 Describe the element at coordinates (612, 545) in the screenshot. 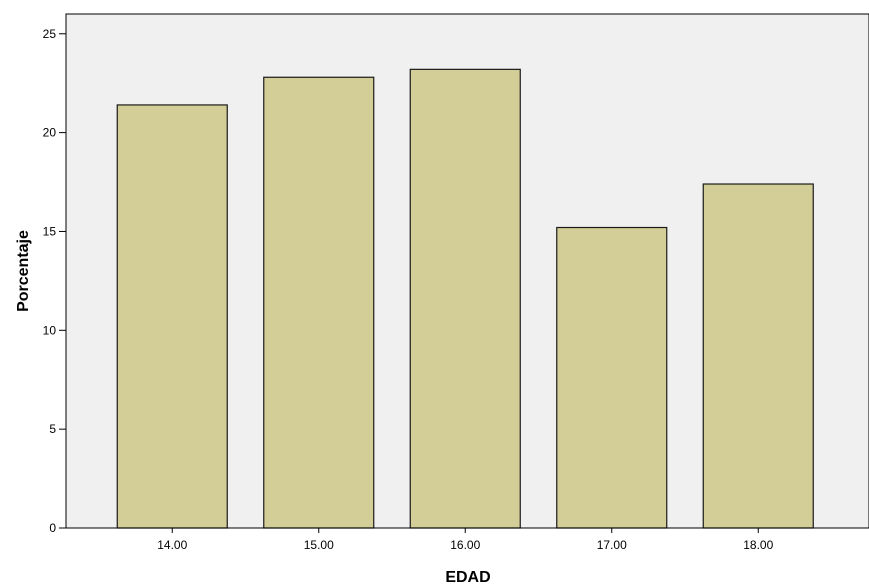

I see `x-tick-label: 17.00` at that location.